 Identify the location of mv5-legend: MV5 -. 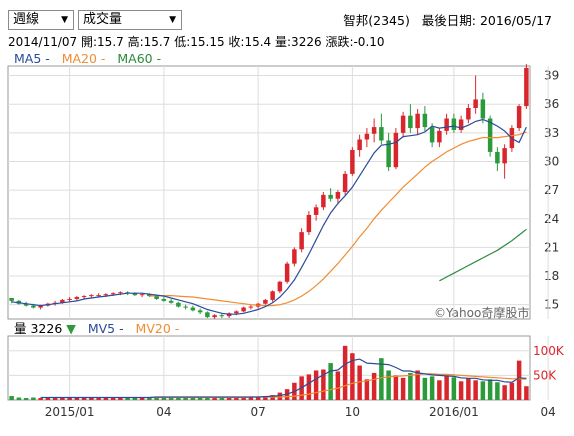
(105, 328).